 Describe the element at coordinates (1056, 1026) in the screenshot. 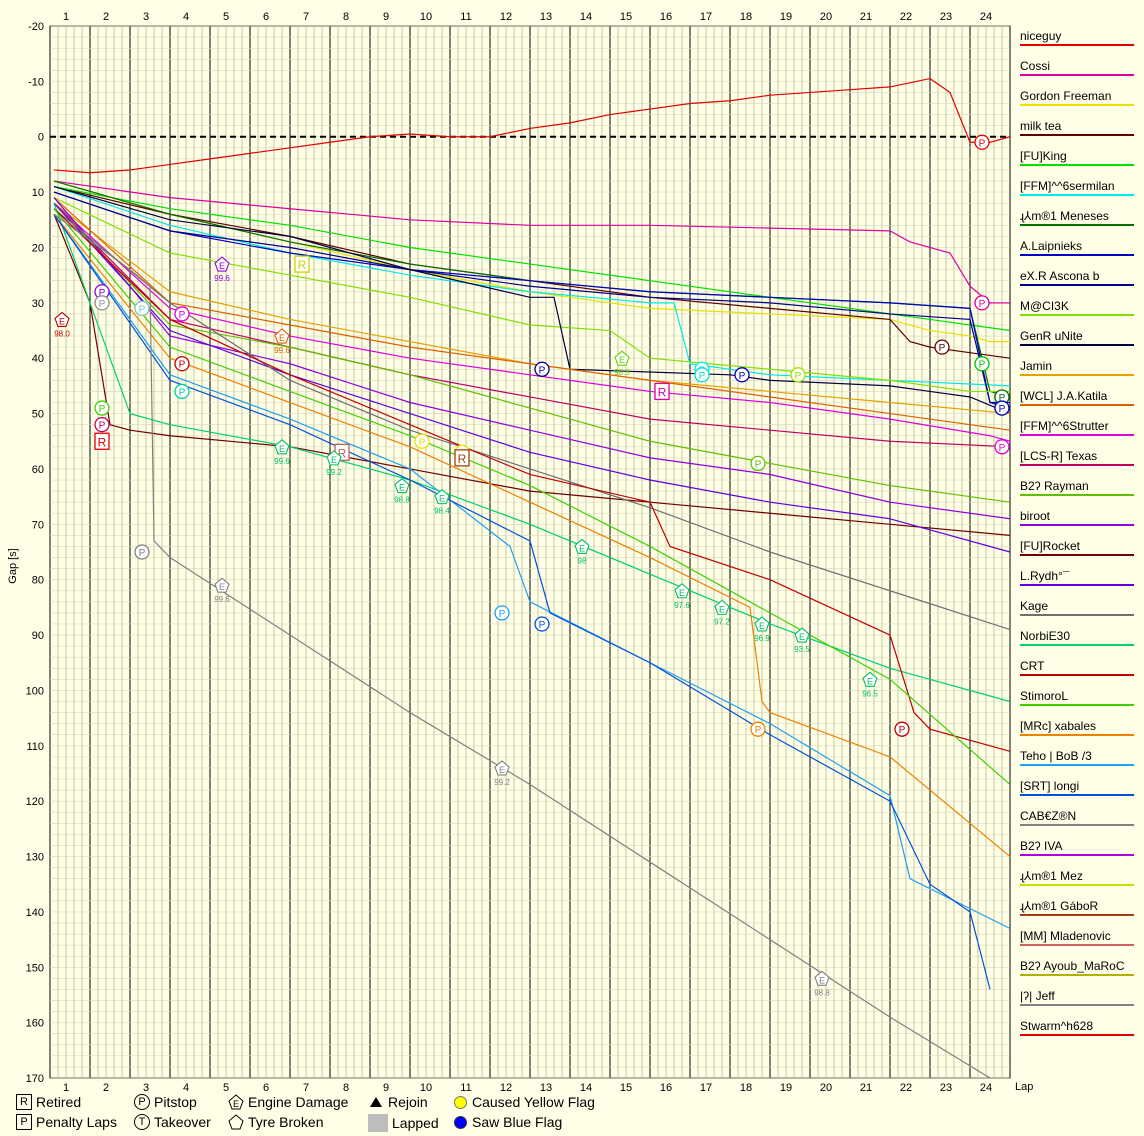

I see `legend-entry: Stwarm^h628` at that location.